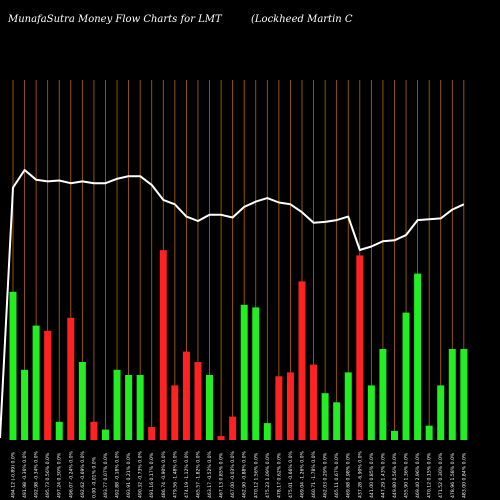 This screenshot has height=500, width=500. Describe the element at coordinates (14, 474) in the screenshot. I see `x-tick-label: 494.12 (-0.89) 0.0%` at that location.